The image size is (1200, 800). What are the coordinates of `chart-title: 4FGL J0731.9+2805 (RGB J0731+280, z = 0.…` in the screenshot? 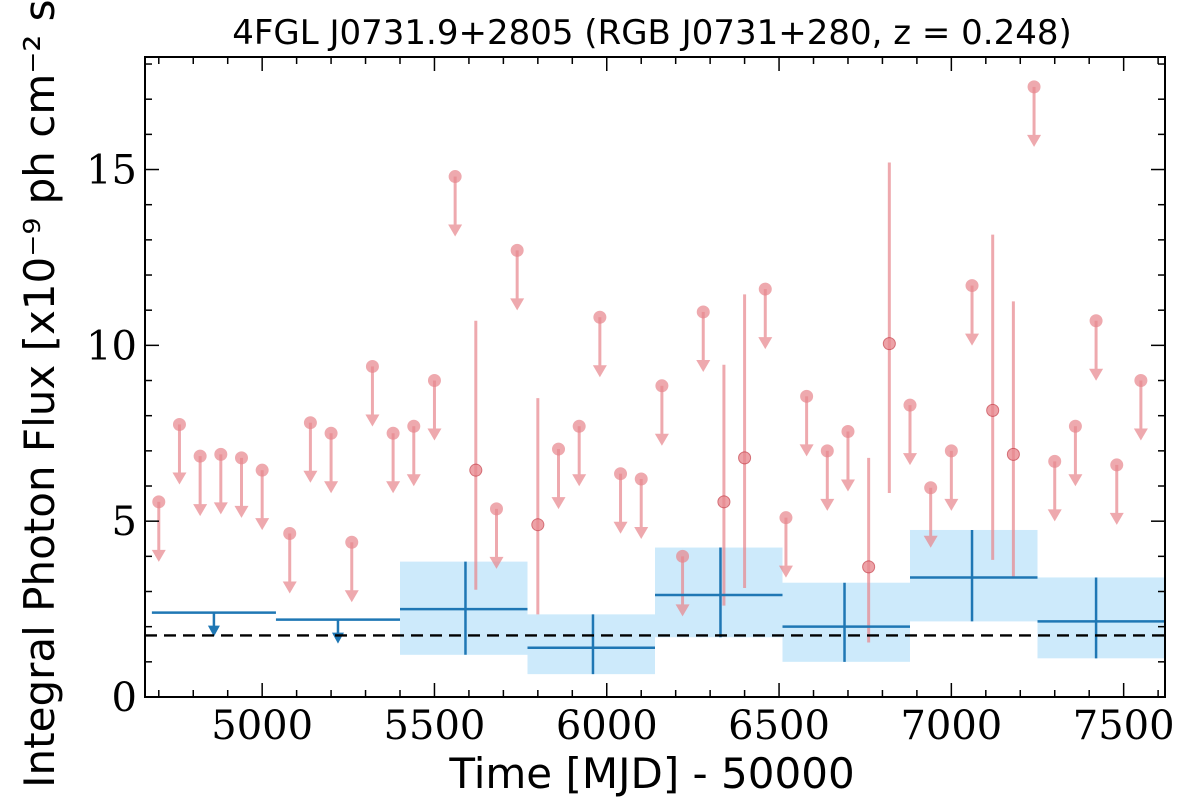 It's located at (652, 33).